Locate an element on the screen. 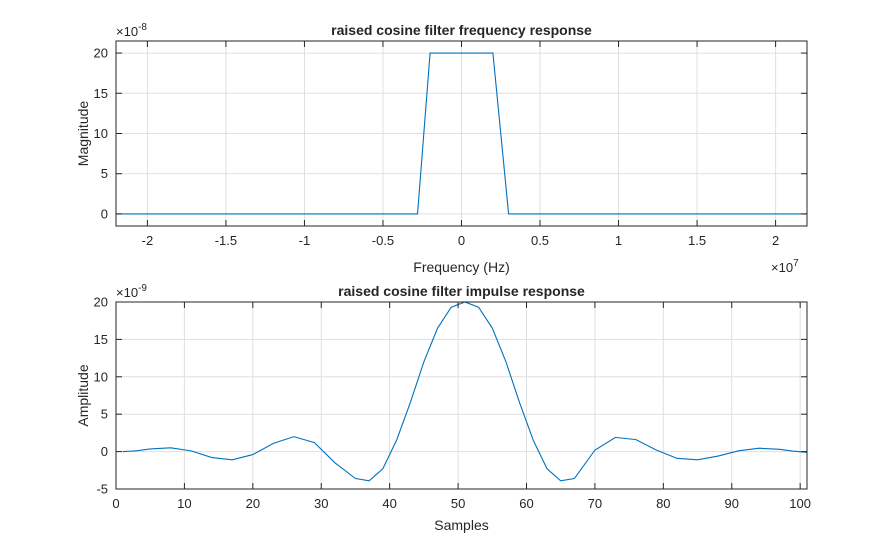 Image resolution: width=892 pixels, height=551 pixels. frequency-x-tick-label: -0.5 is located at coordinates (383, 240).